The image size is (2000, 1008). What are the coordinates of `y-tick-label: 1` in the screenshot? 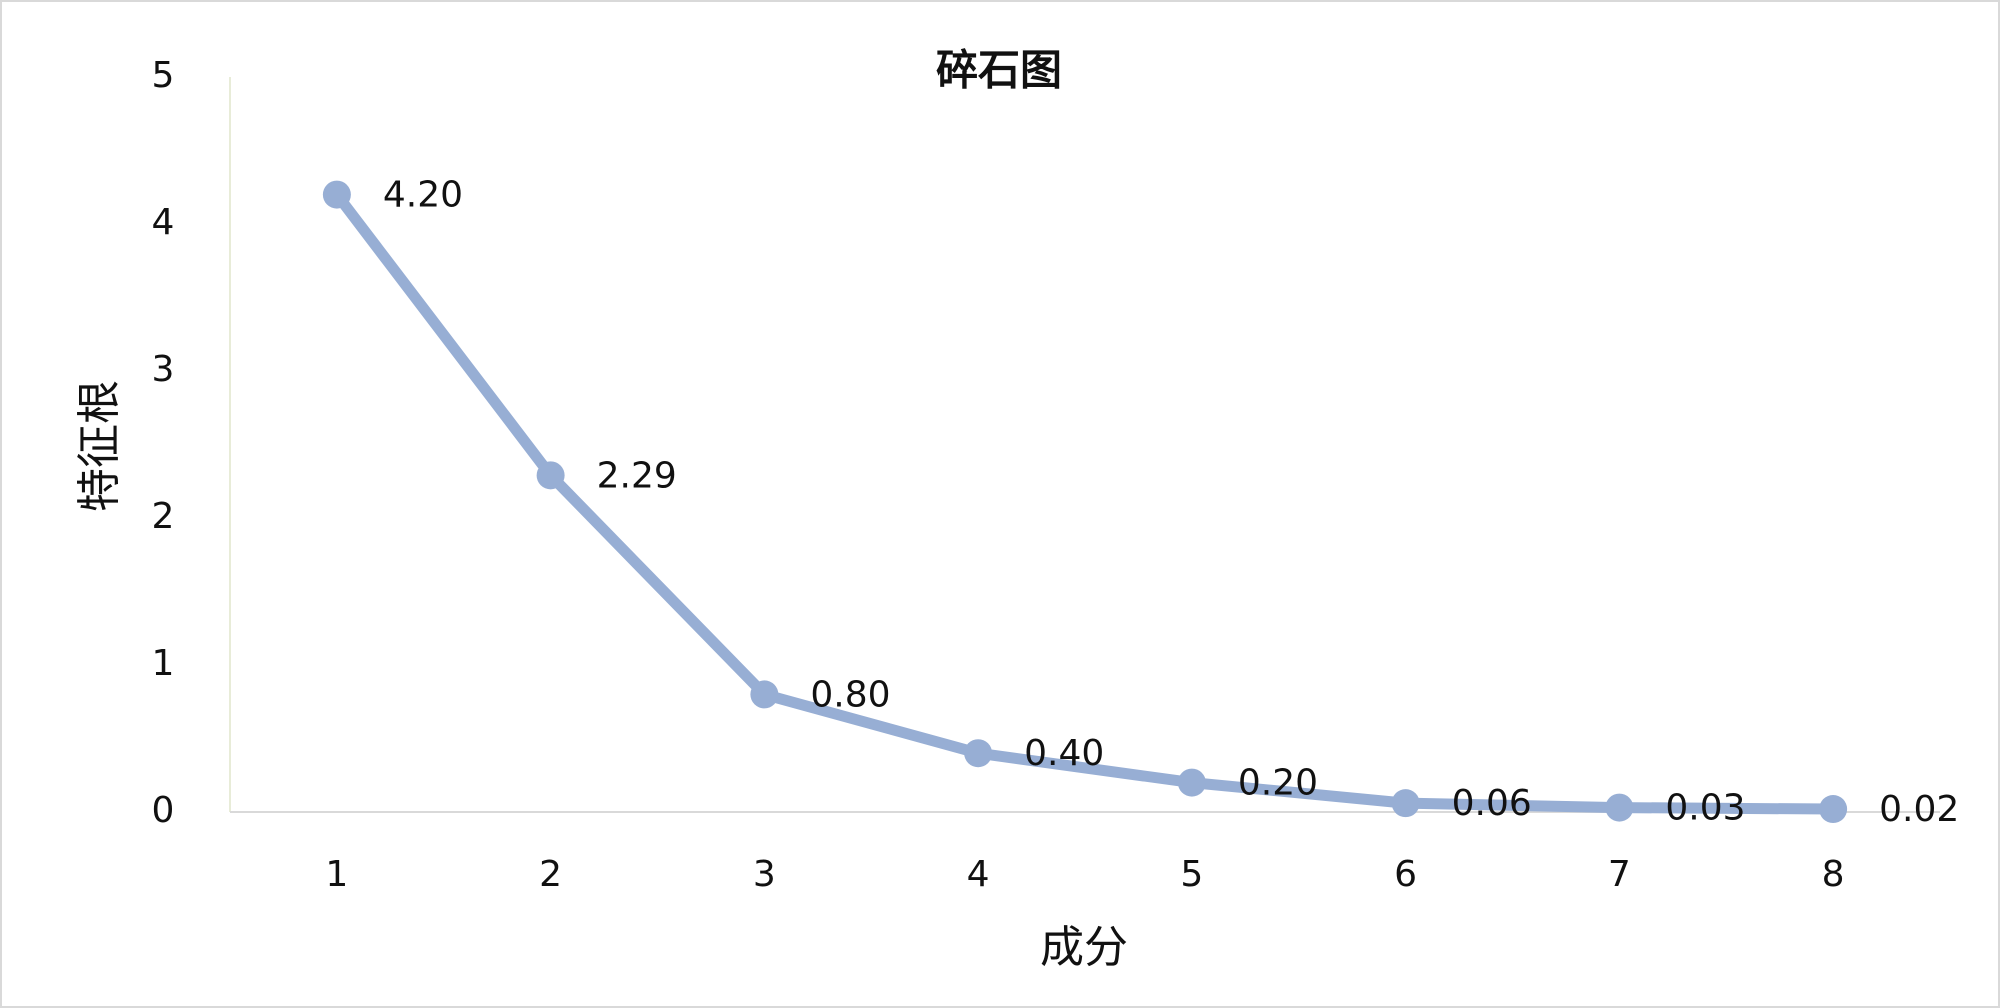 It's located at (163, 663).